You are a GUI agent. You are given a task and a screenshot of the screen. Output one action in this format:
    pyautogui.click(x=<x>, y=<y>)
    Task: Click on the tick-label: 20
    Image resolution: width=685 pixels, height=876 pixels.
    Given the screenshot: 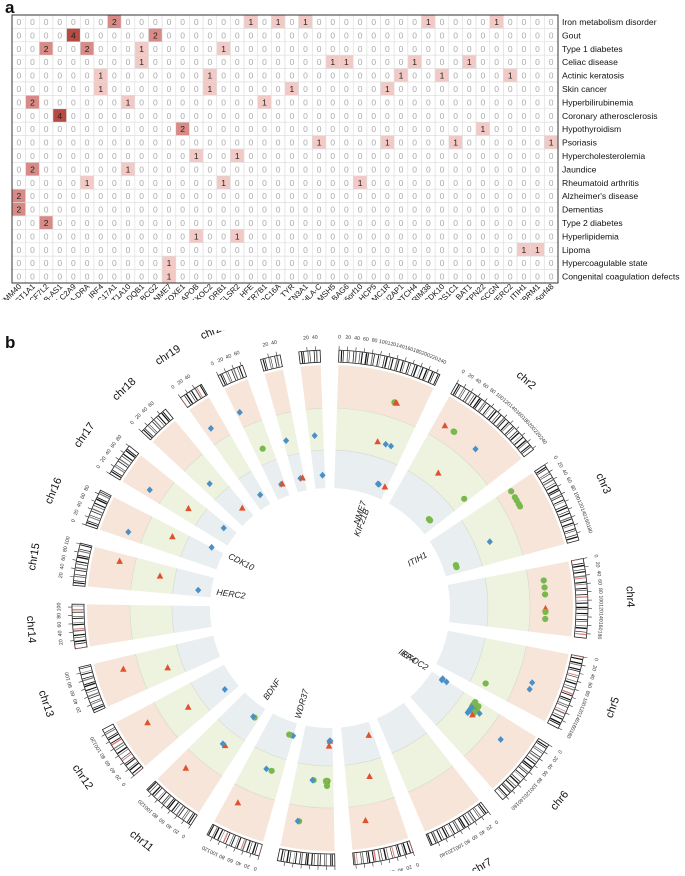 What is the action you would take?
    pyautogui.click(x=246, y=866)
    